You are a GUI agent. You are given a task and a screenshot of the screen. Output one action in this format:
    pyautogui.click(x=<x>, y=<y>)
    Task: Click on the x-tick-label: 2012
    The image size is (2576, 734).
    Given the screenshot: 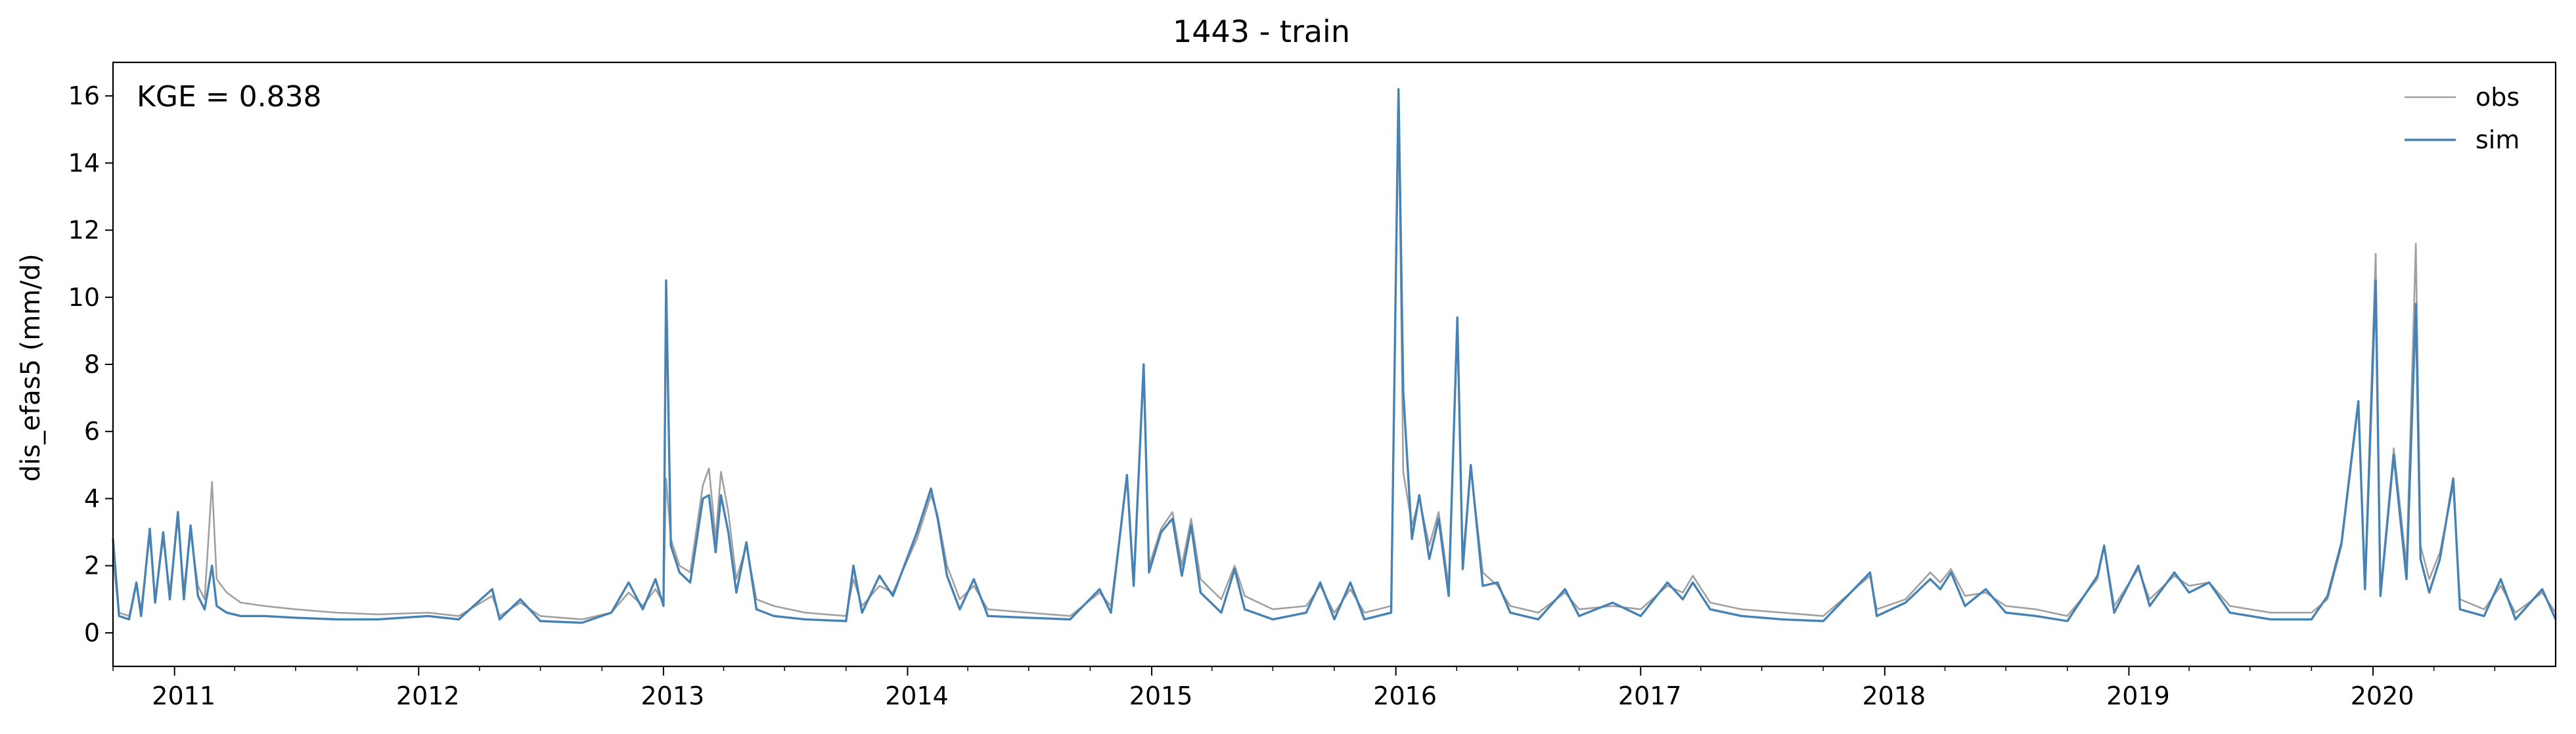 What is the action you would take?
    pyautogui.click(x=428, y=695)
    